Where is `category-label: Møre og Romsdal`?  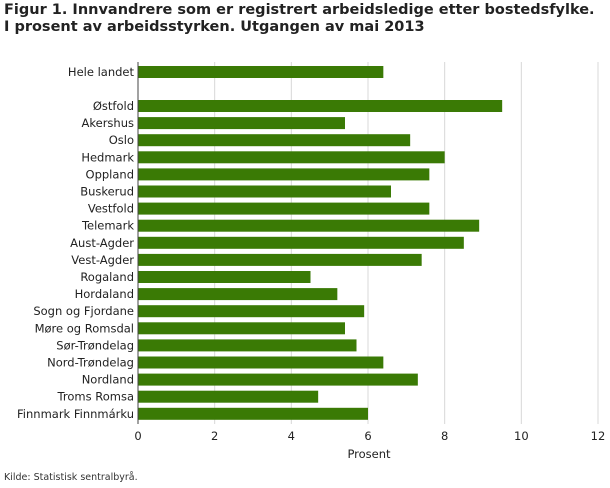 category-label: Møre og Romsdal is located at coordinates (84, 328).